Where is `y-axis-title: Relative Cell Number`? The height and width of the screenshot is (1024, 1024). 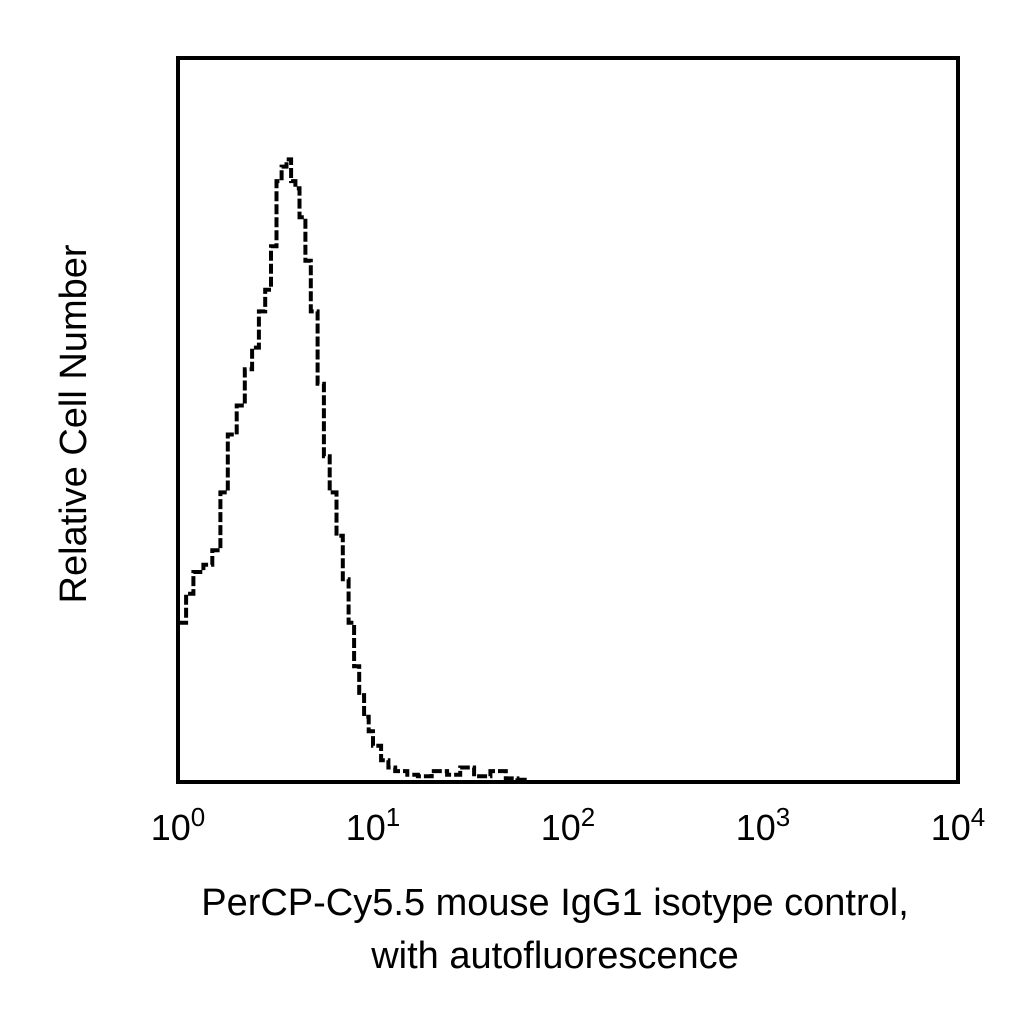
y-axis-title: Relative Cell Number is located at coordinates (74, 423).